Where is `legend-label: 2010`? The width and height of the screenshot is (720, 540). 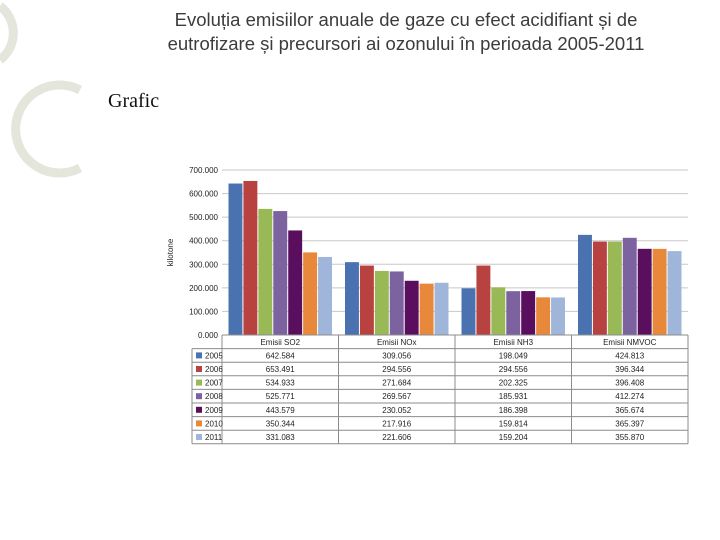 legend-label: 2010 is located at coordinates (214, 423).